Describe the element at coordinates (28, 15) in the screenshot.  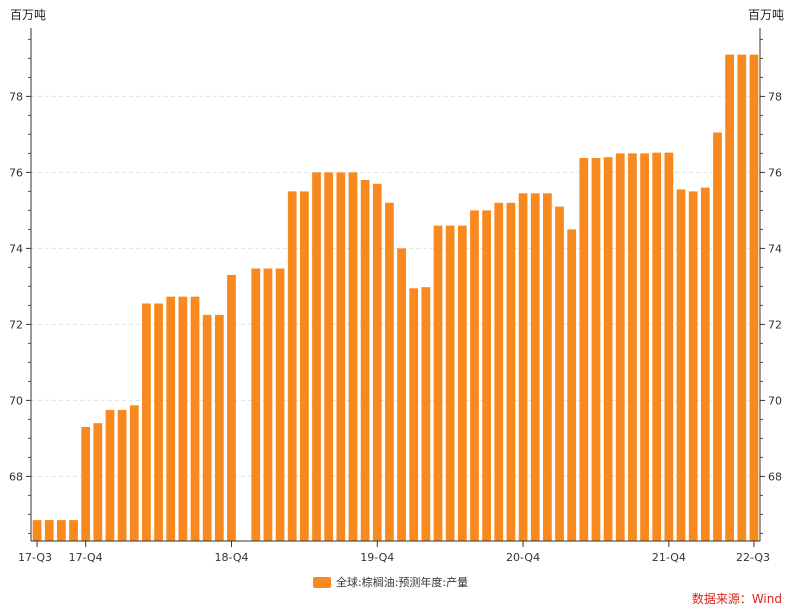
I see `y-axis-unit-left: 百万吨` at that location.